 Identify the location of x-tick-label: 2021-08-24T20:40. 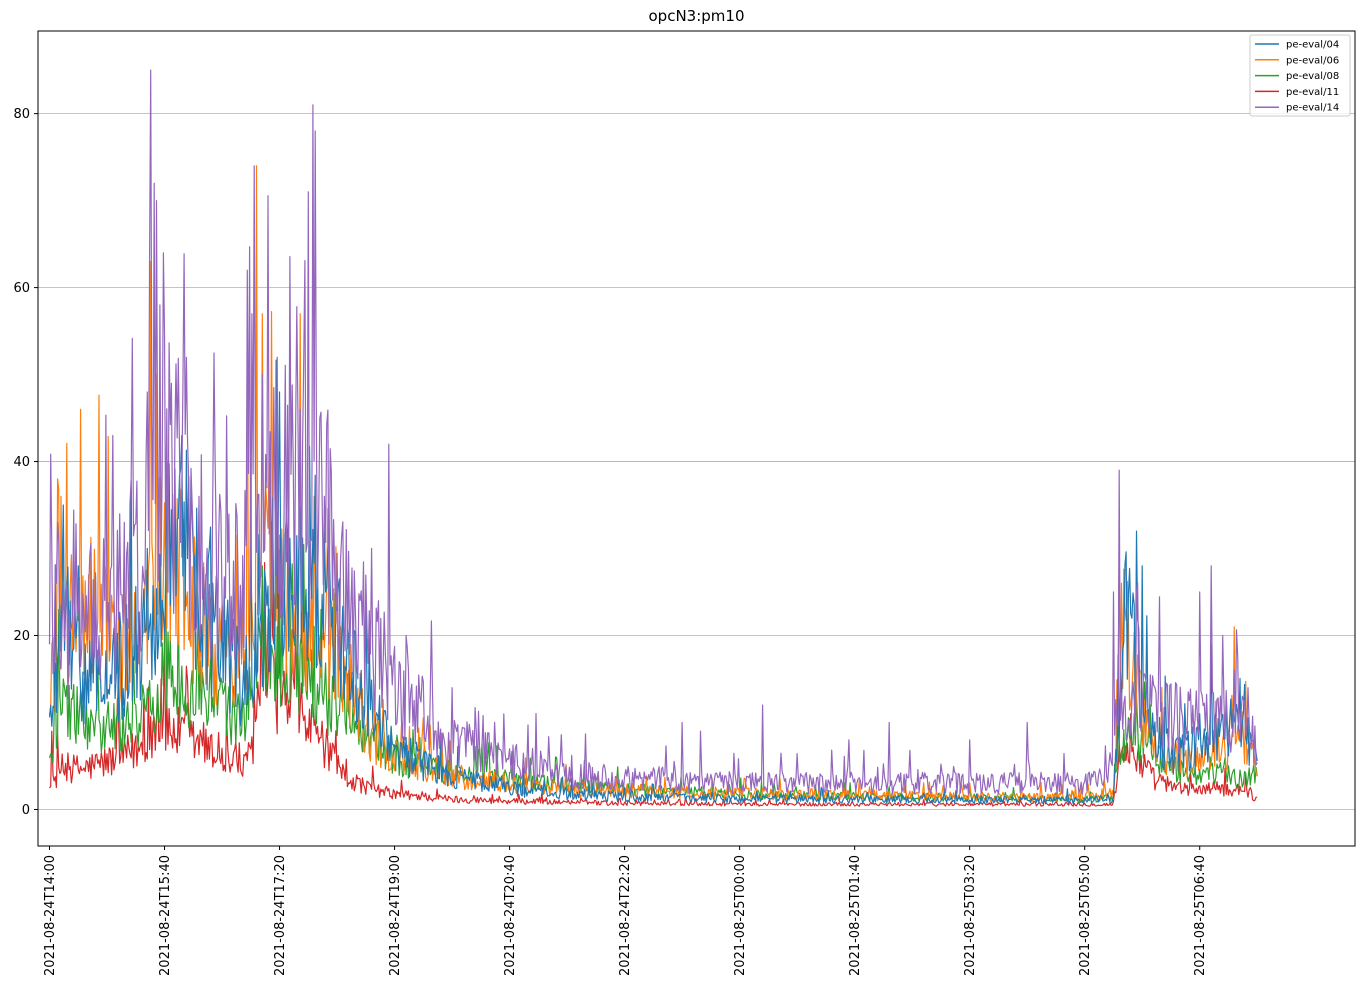
(510, 915).